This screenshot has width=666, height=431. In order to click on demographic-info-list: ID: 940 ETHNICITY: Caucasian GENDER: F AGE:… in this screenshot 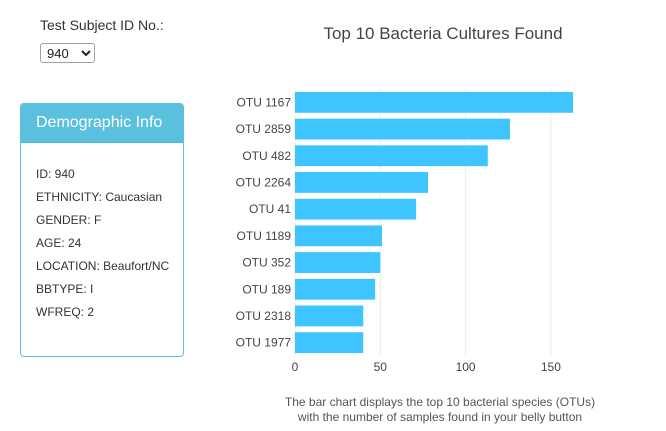, I will do `click(102, 231)`.